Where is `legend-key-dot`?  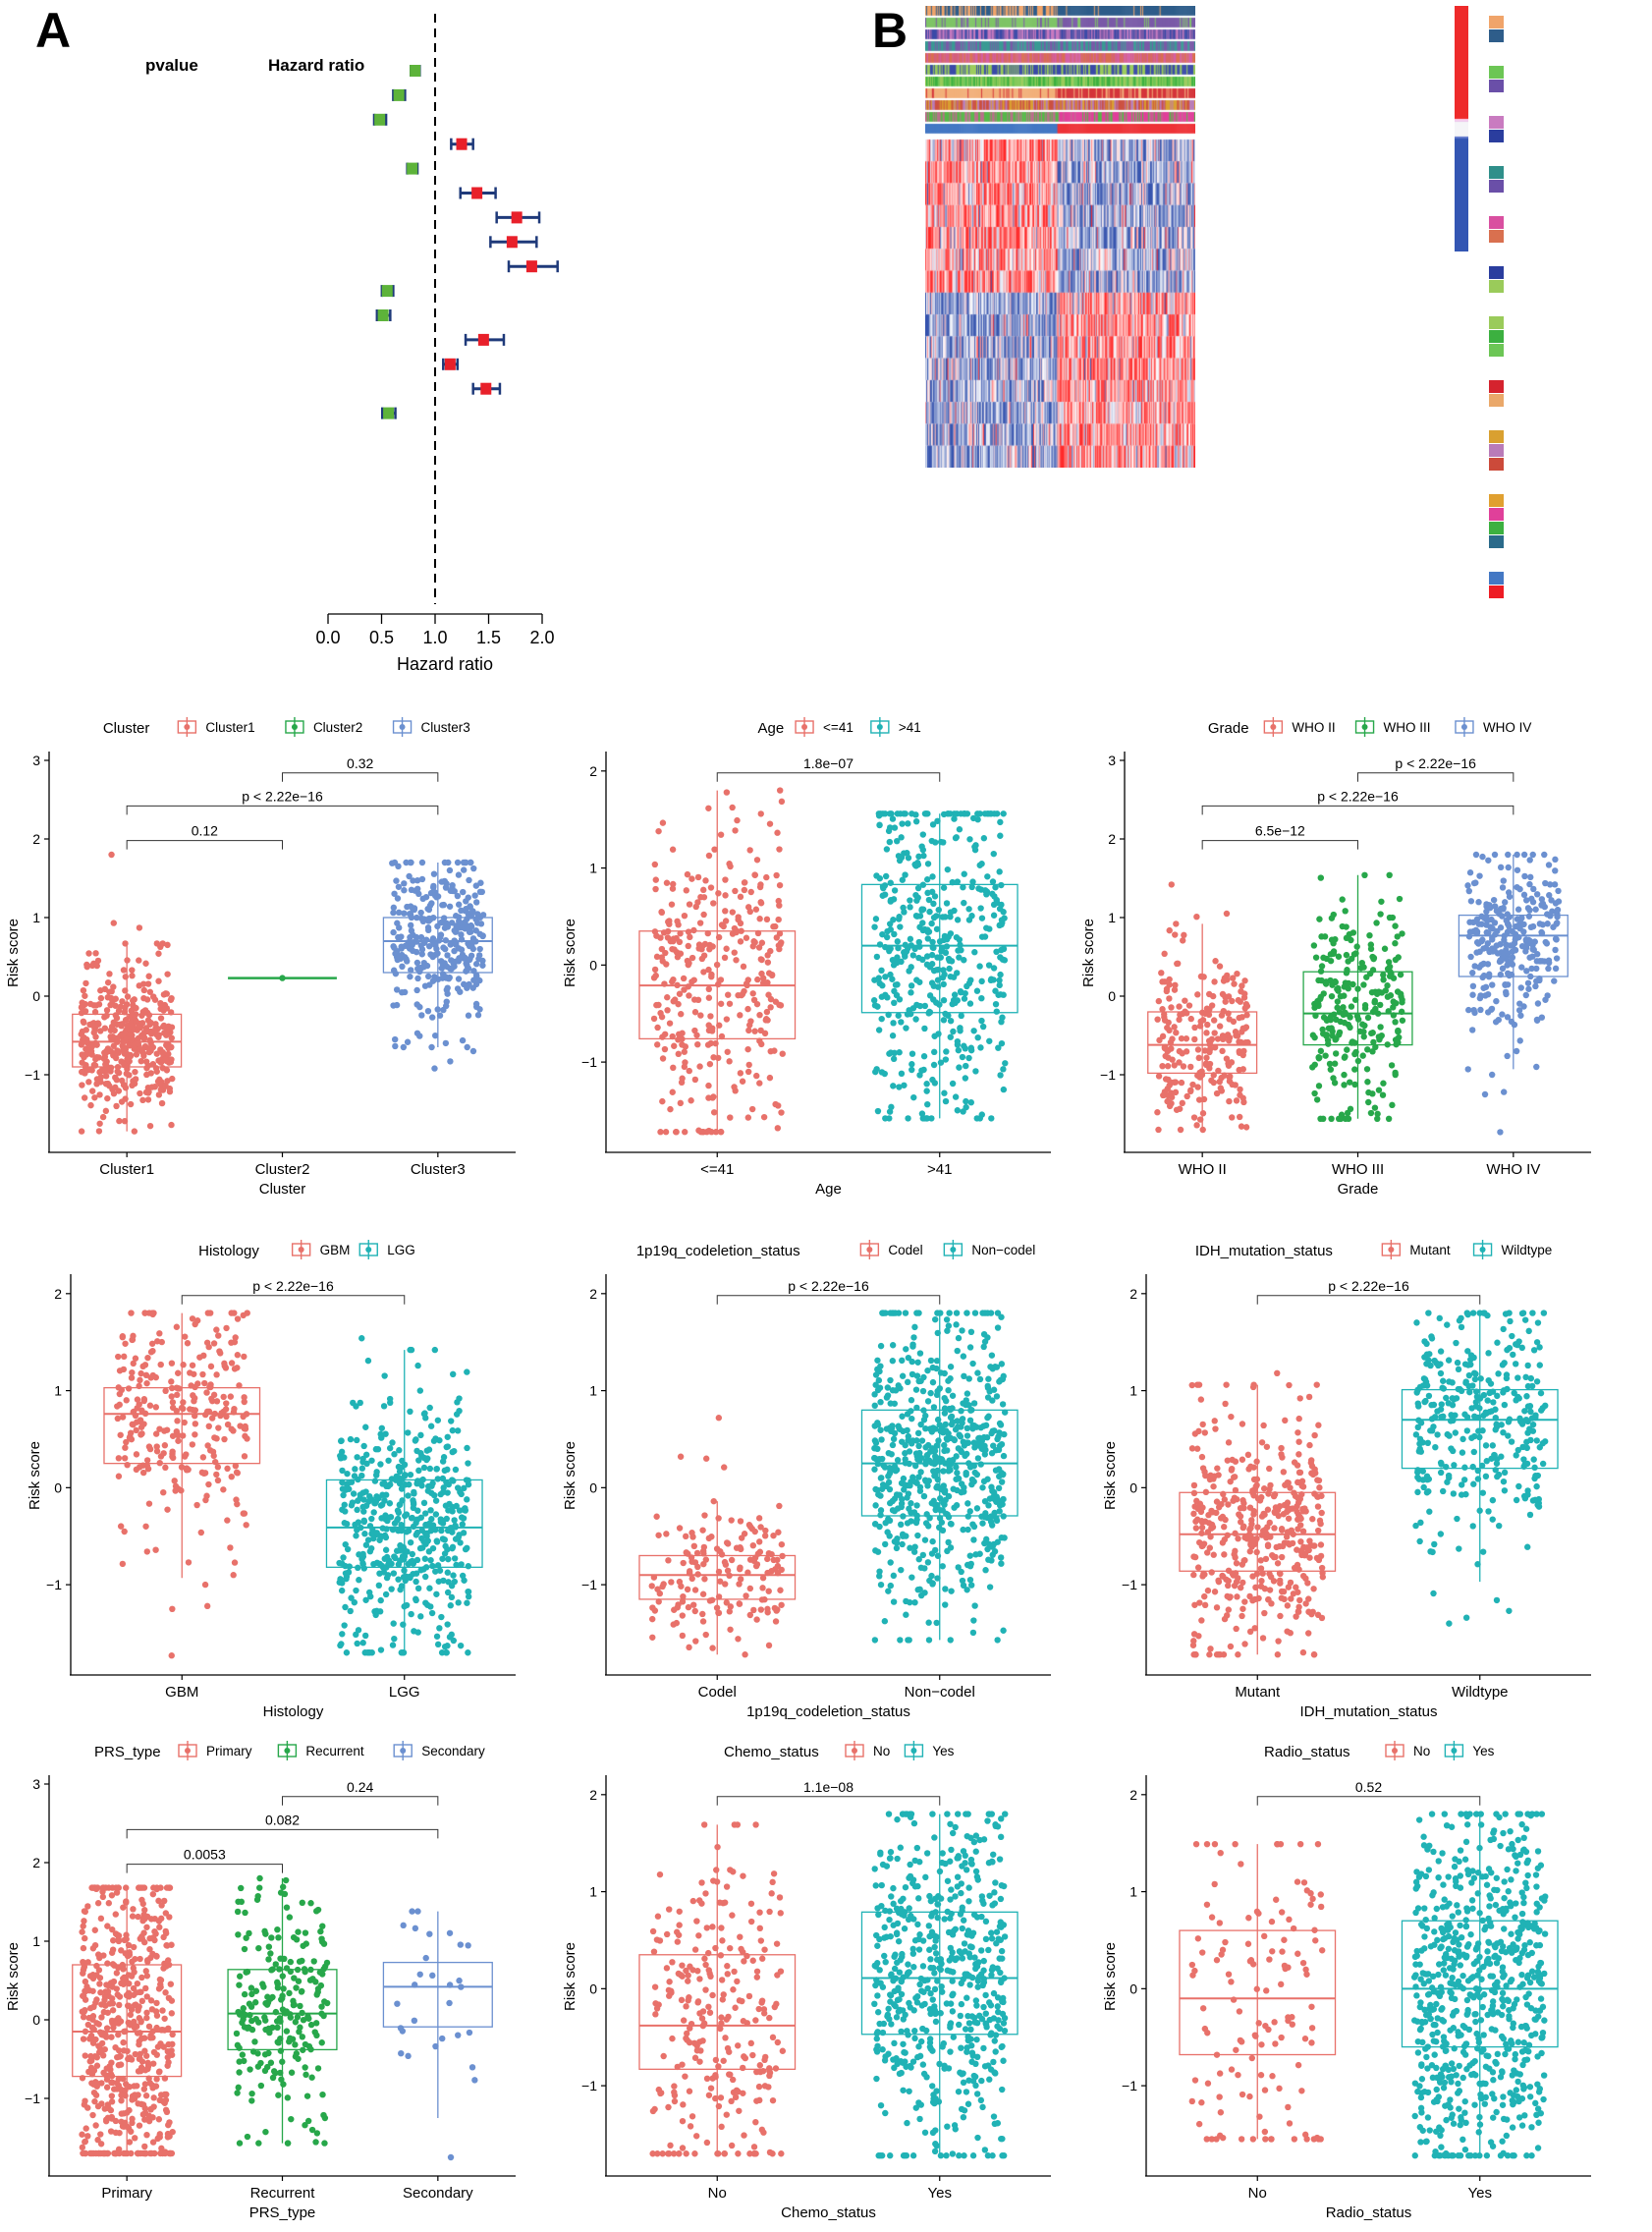
legend-key-dot is located at coordinates (880, 727).